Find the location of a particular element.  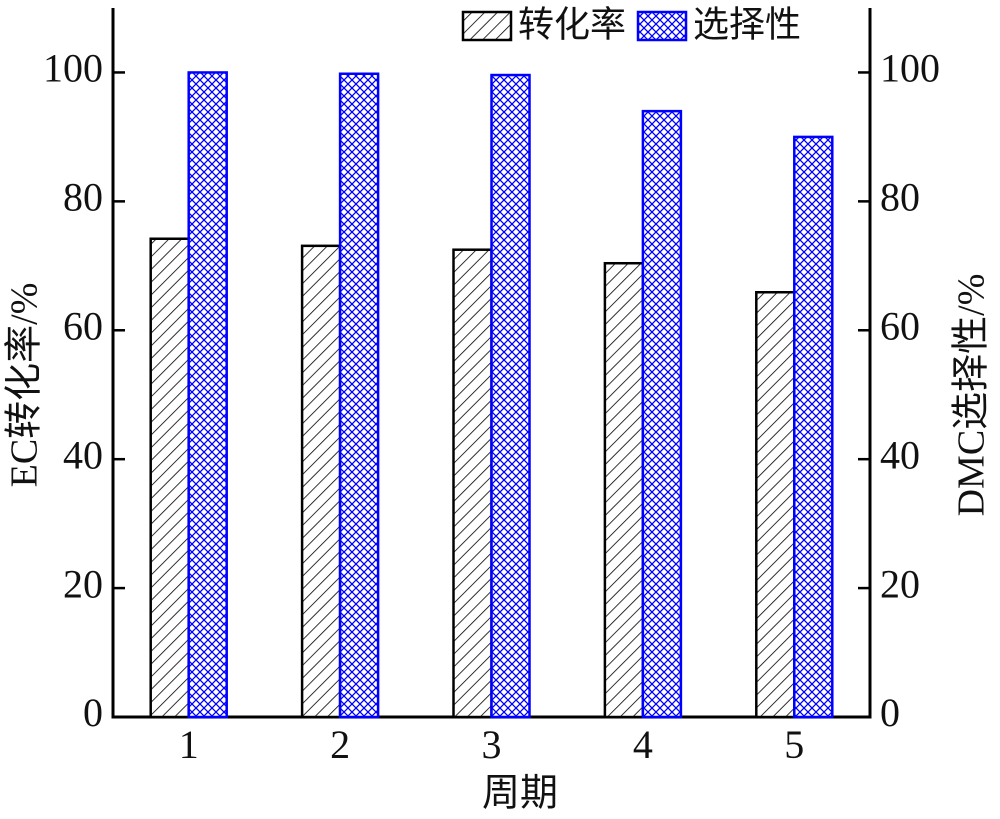

x-tick-label: 2 is located at coordinates (340, 744).